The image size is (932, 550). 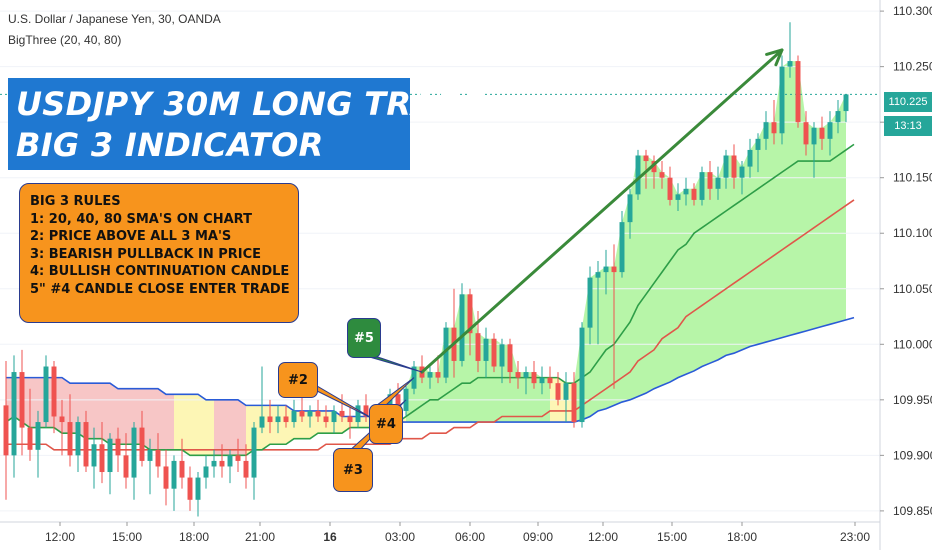 What do you see at coordinates (251, 104) in the screenshot?
I see `title-line-1: USDJPY 30M LONG TRADE` at bounding box center [251, 104].